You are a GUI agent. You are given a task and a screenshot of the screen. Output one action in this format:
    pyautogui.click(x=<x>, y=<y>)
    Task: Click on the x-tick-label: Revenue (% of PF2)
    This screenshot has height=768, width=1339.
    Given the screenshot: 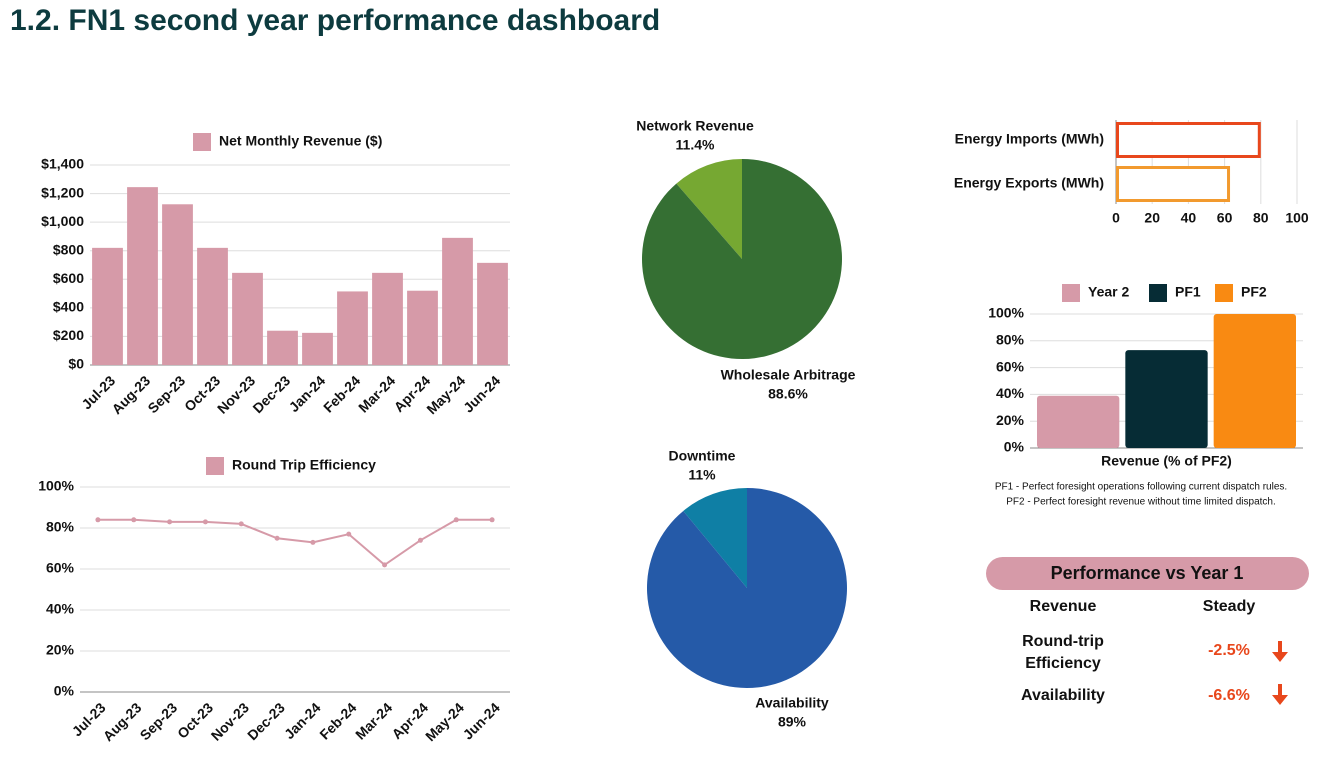 What is the action you would take?
    pyautogui.click(x=1166, y=461)
    